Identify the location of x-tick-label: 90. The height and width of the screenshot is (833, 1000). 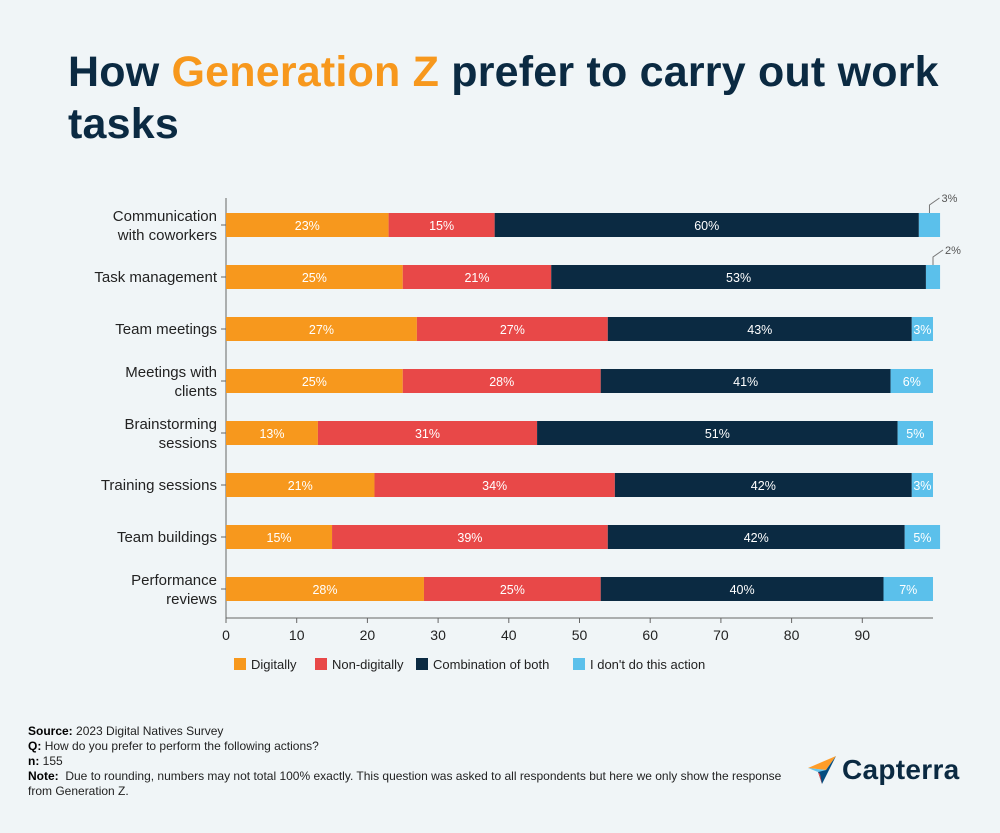
(863, 635).